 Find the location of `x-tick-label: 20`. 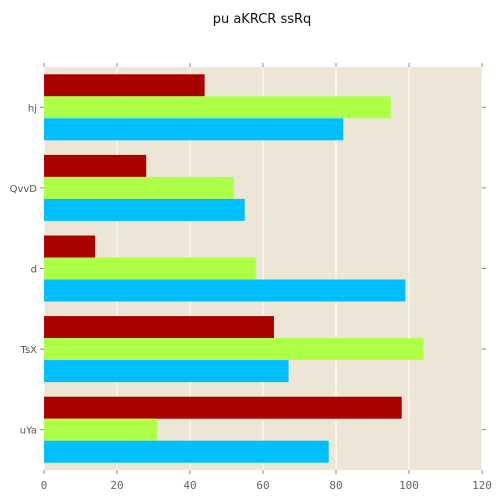

x-tick-label: 20 is located at coordinates (116, 485).